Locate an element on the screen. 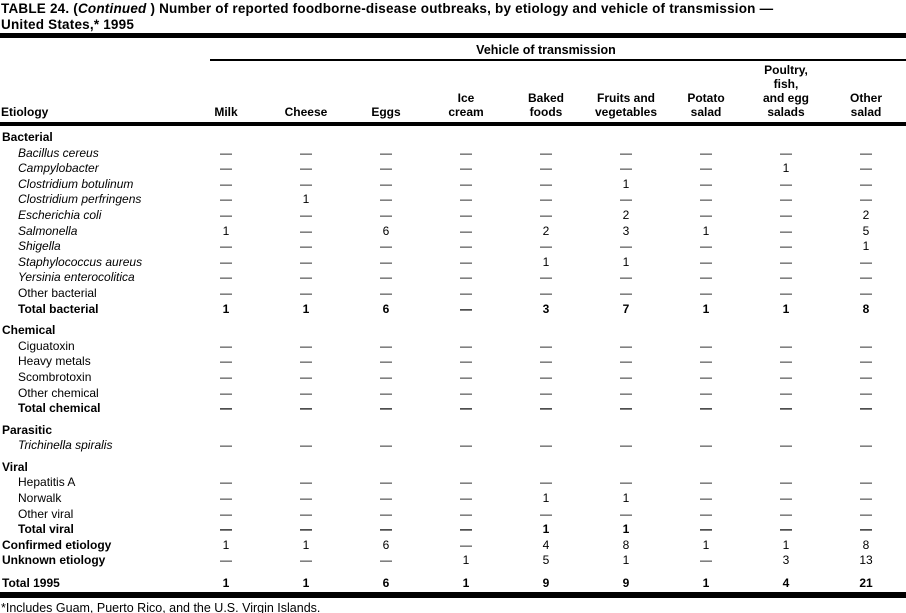  row-label: Parasitic is located at coordinates (27, 429).